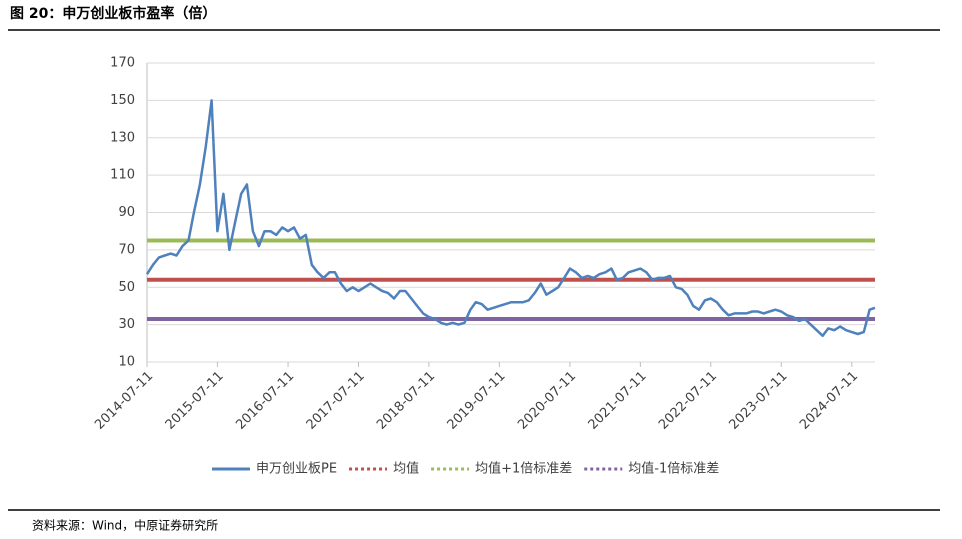 This screenshot has height=539, width=962. What do you see at coordinates (758, 401) in the screenshot?
I see `x-tick-label: 2023-07-11` at bounding box center [758, 401].